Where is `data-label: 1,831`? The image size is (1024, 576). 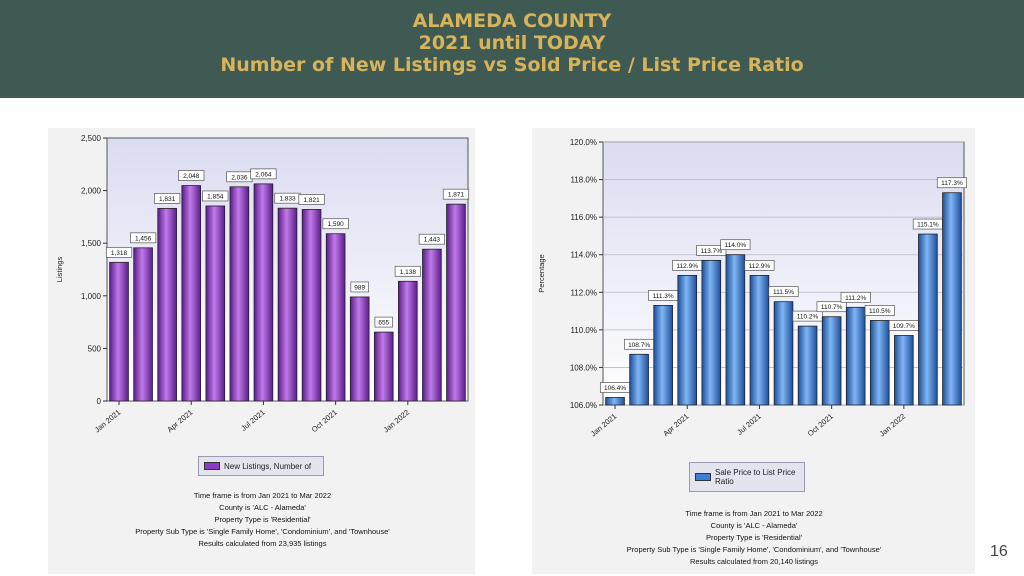
data-label: 1,831 is located at coordinates (167, 199).